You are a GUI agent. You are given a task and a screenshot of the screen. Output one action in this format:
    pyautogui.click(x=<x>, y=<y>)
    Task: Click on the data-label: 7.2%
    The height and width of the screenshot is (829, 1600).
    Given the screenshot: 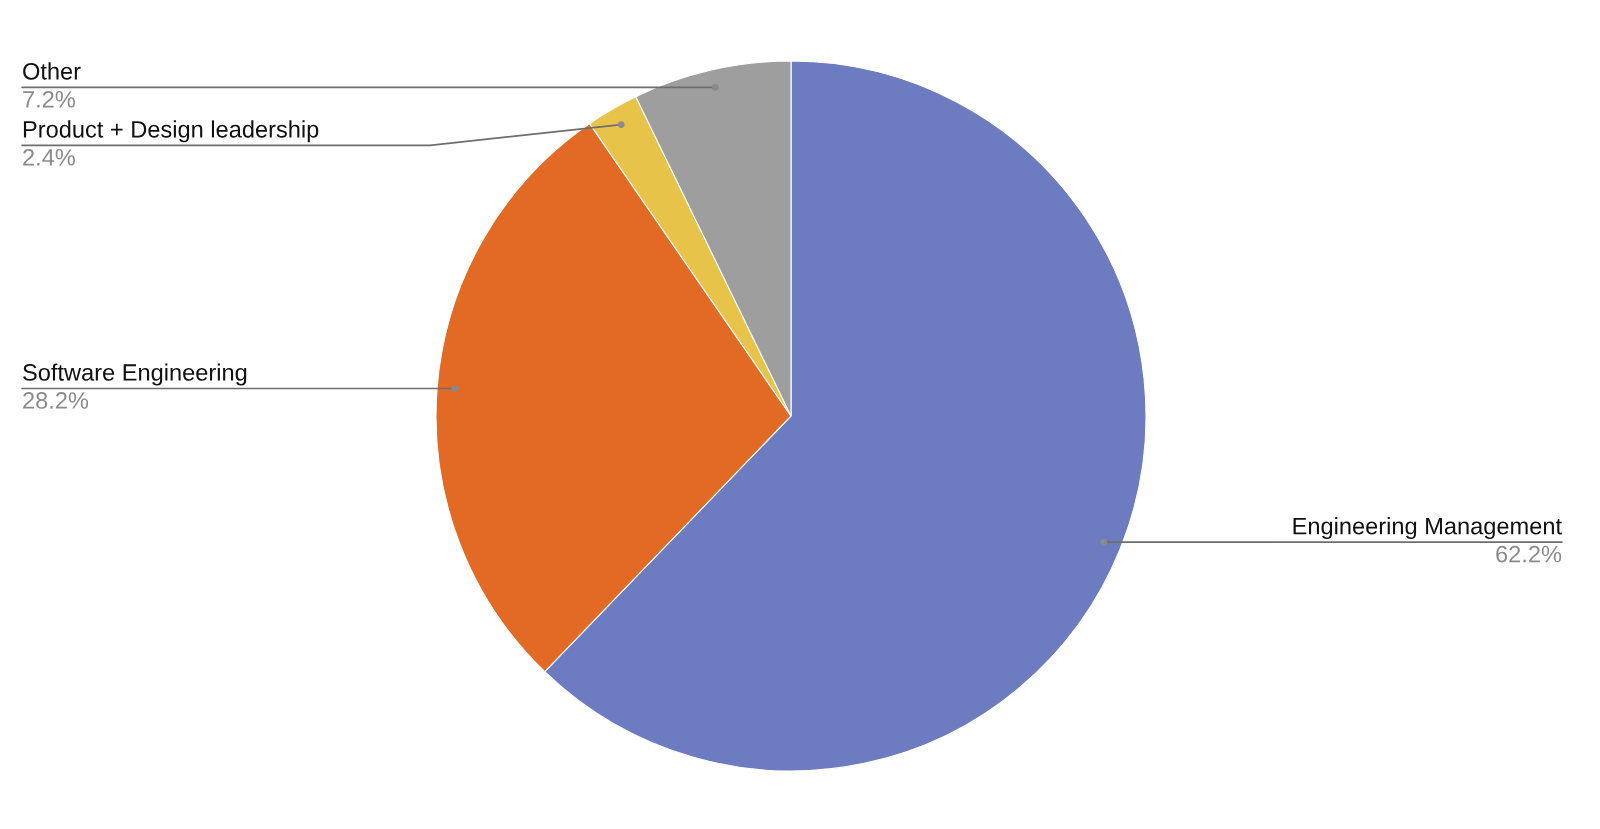 What is the action you would take?
    pyautogui.click(x=49, y=99)
    